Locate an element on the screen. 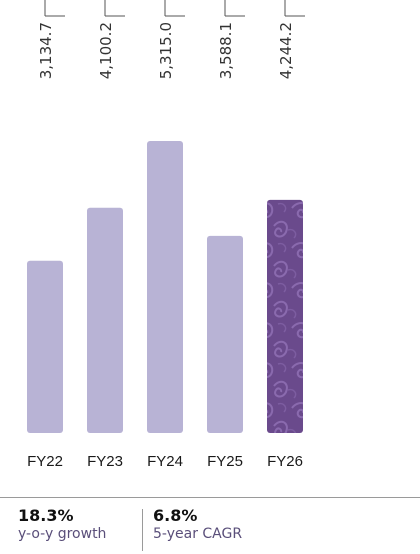 This screenshot has height=554, width=420. stat-cagr-label: 5-year CAGR is located at coordinates (198, 534).